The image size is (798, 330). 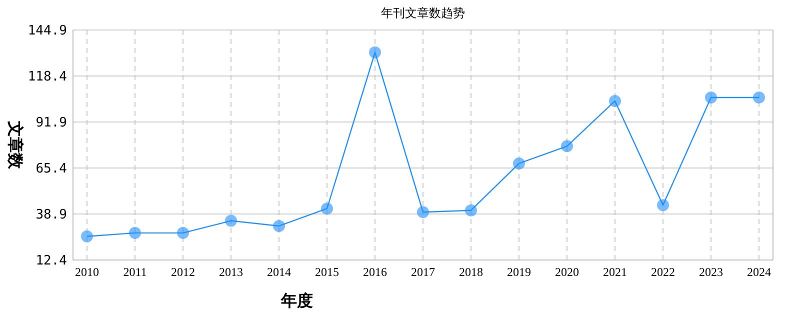 I want to click on x-tick-label: 2018, so click(x=471, y=272).